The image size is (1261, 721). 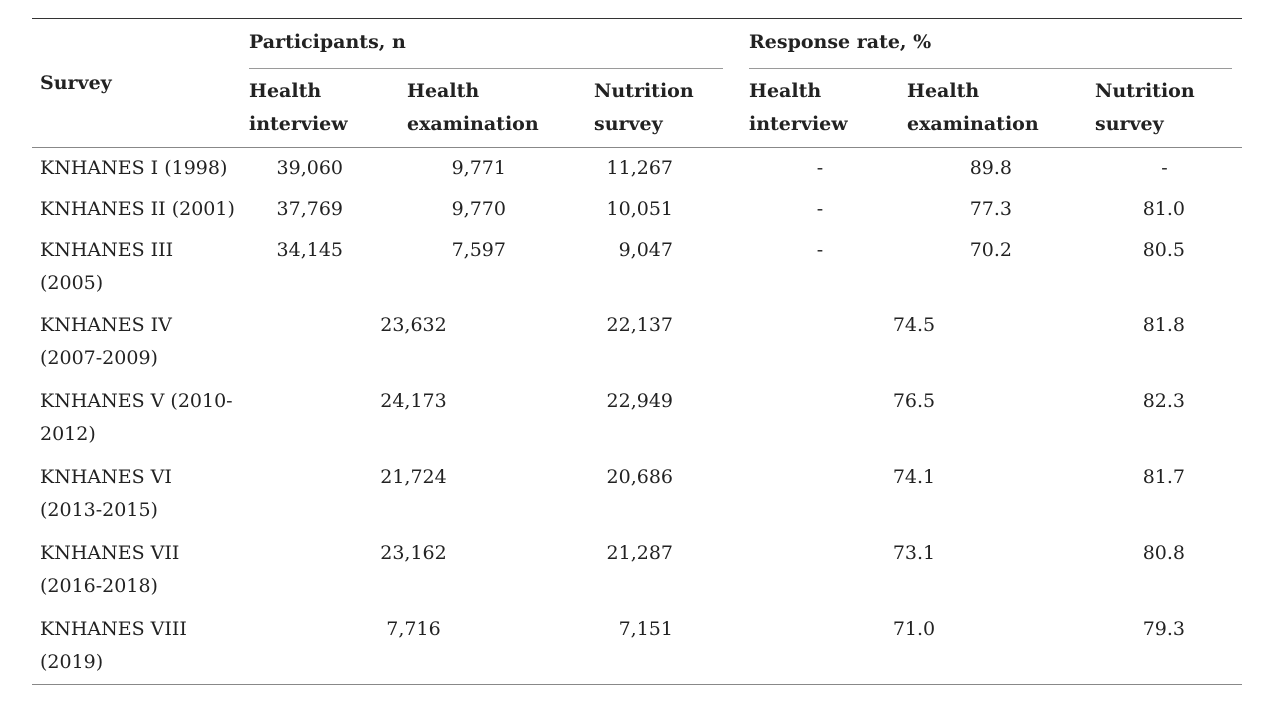 I want to click on cell-r-nutrition: -, so click(x=1164, y=168).